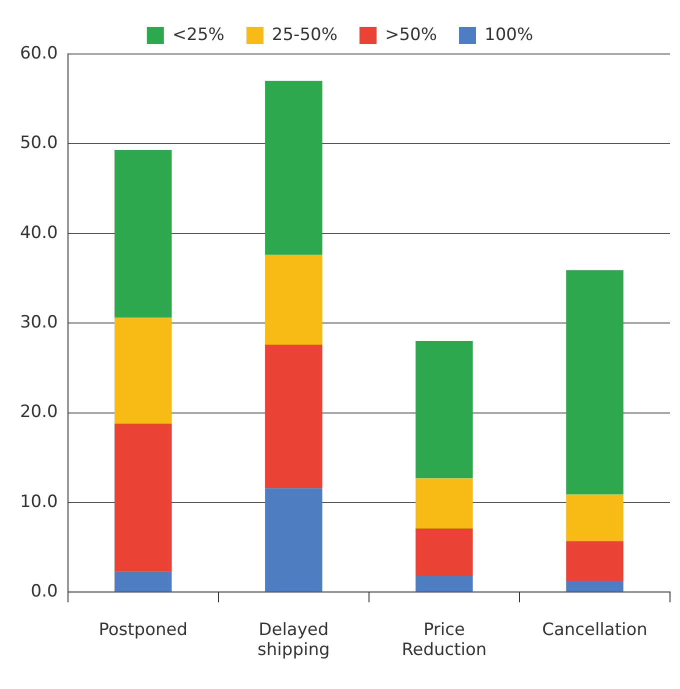  I want to click on y-tick-label: 60.0, so click(39, 53).